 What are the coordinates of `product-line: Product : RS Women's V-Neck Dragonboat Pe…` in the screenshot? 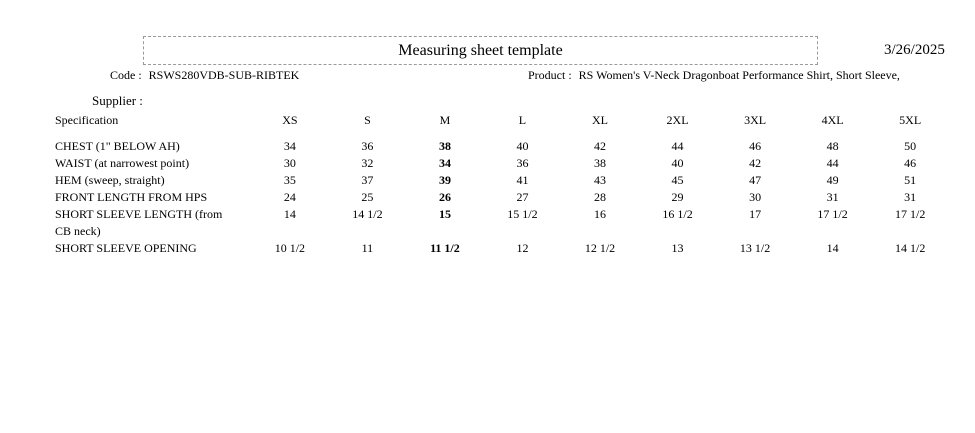 It's located at (714, 75).